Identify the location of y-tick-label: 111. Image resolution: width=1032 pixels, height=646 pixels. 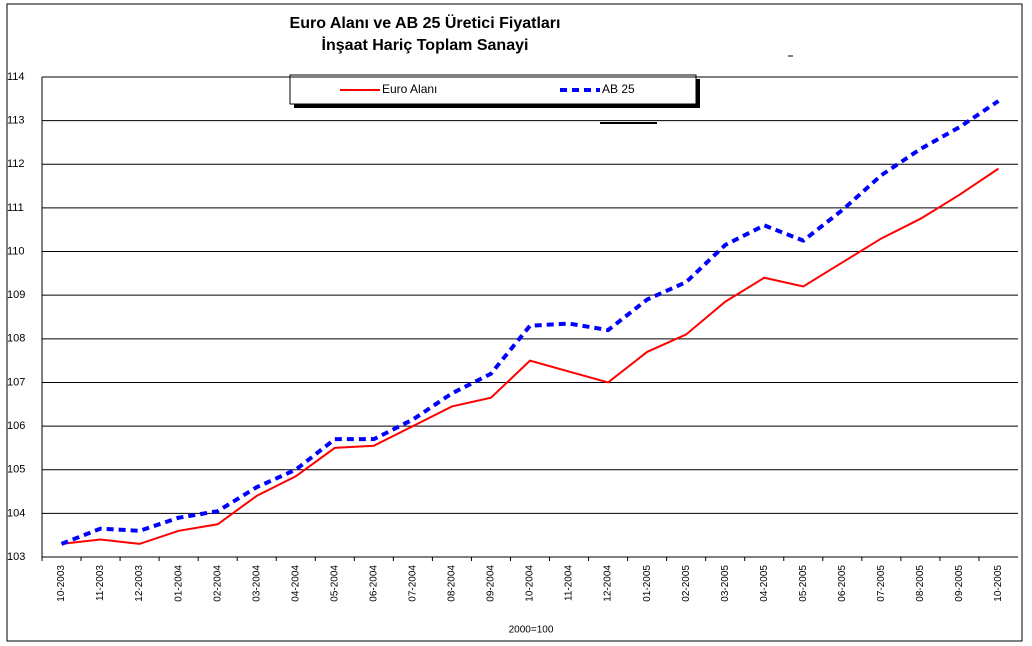
(15, 208).